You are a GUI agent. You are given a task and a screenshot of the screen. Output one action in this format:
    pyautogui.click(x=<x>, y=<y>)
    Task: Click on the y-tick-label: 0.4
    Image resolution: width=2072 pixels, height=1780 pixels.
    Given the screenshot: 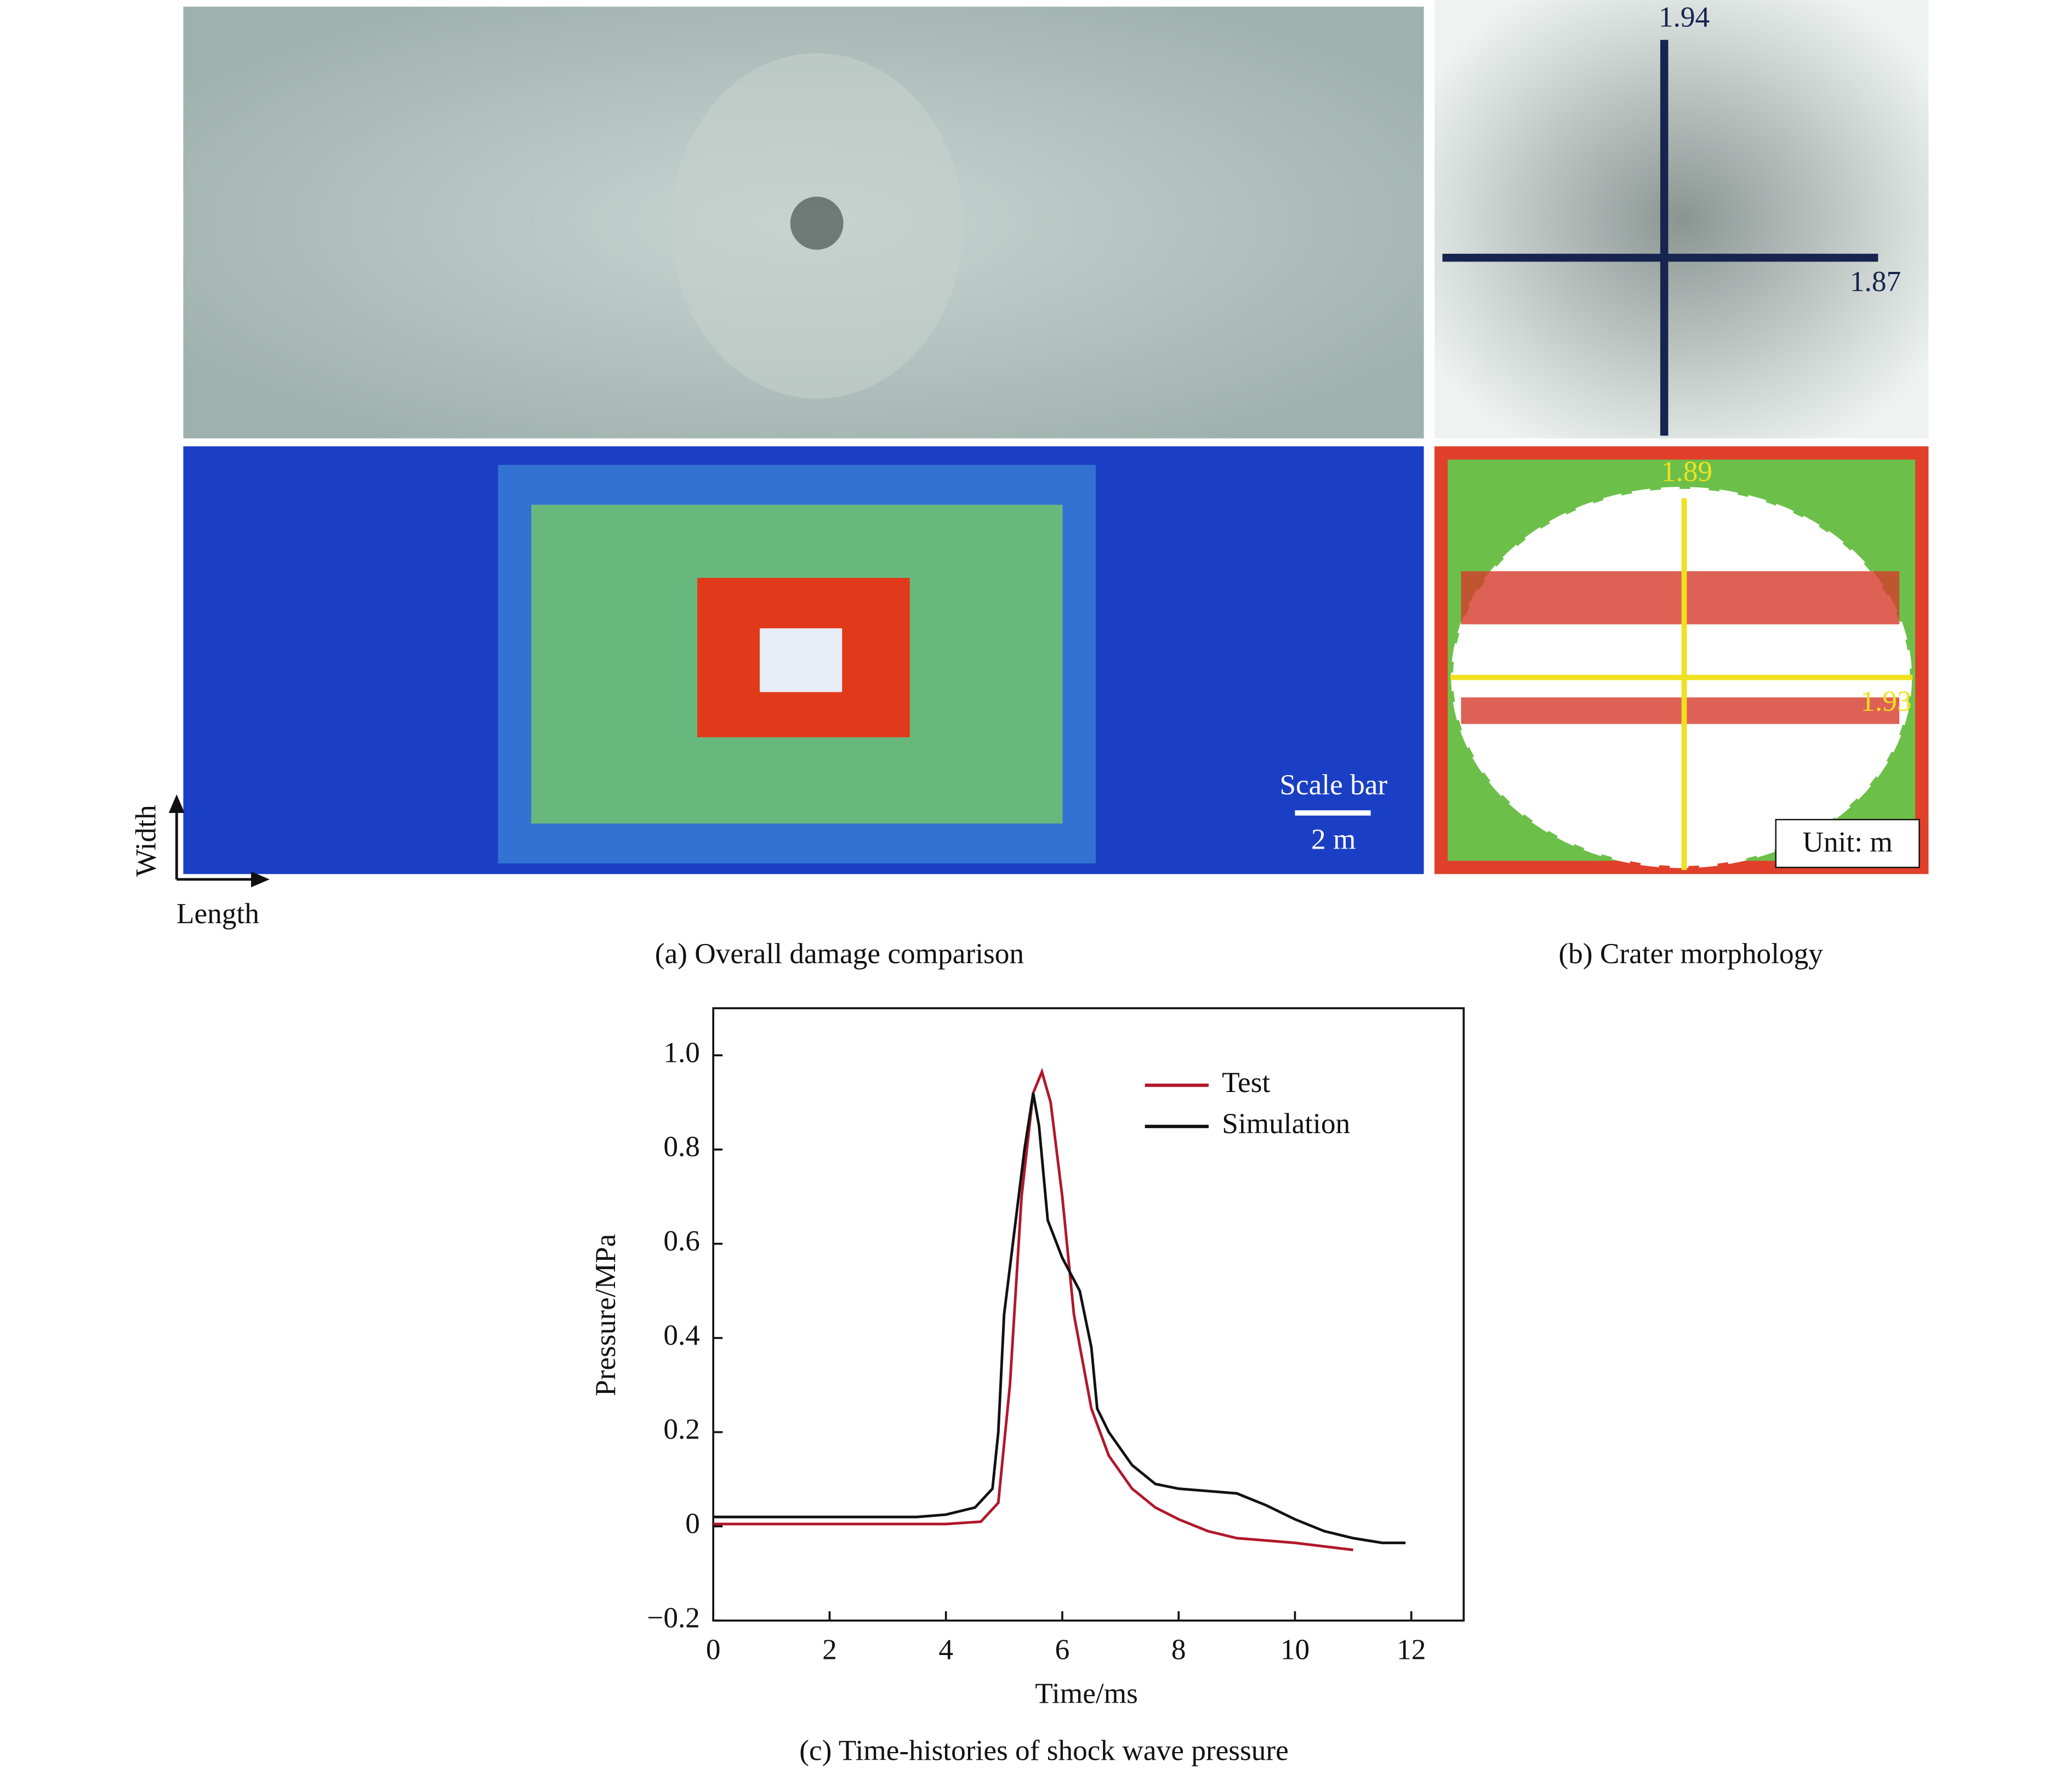 What is the action you would take?
    pyautogui.click(x=681, y=1335)
    